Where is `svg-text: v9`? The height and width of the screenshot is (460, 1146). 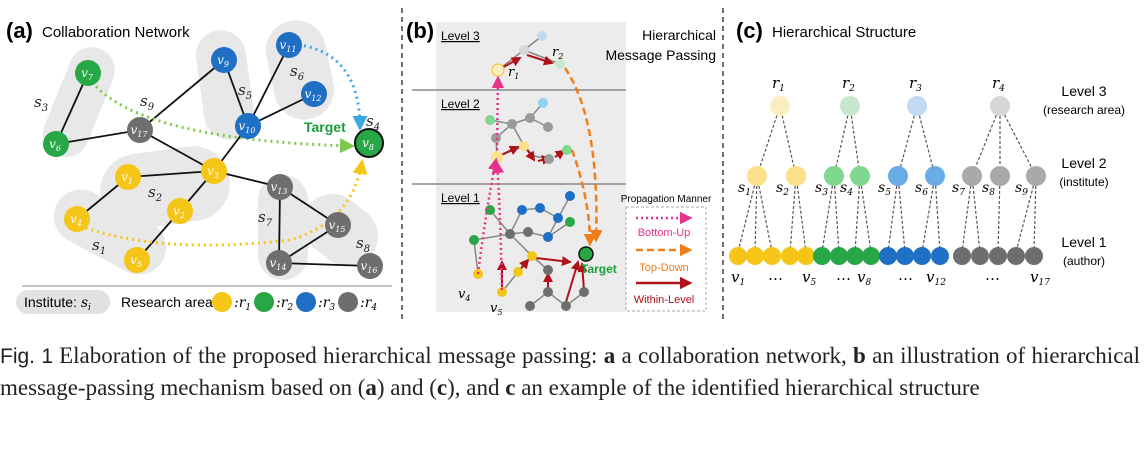 svg-text: v9 is located at coordinates (223, 61).